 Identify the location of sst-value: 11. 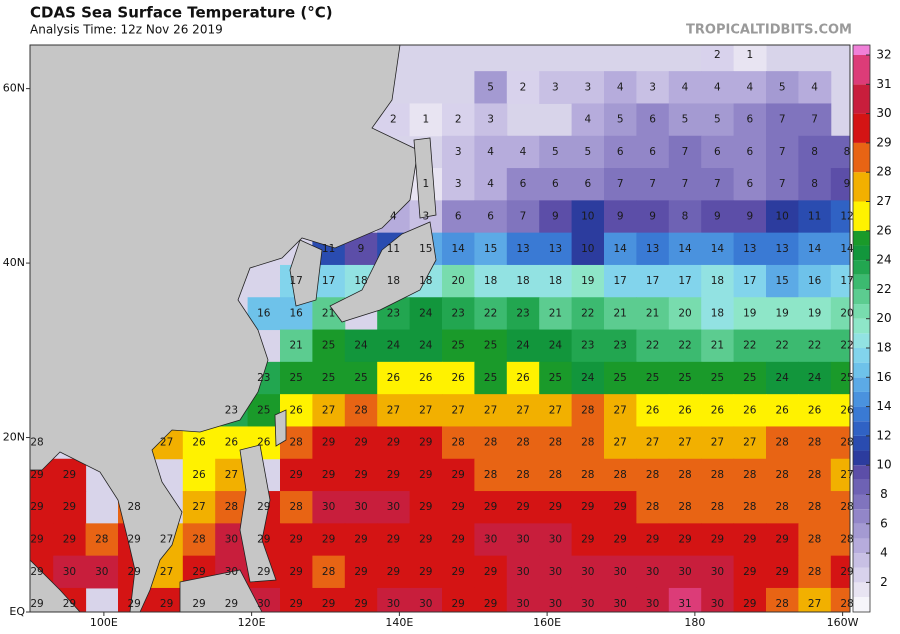
(328, 249).